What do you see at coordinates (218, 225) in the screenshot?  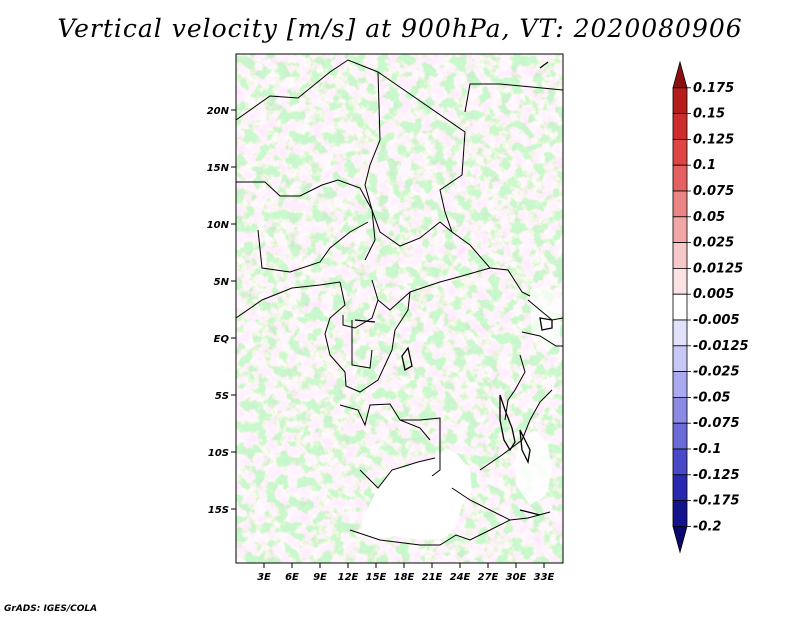 I see `lat-label: 10N` at bounding box center [218, 225].